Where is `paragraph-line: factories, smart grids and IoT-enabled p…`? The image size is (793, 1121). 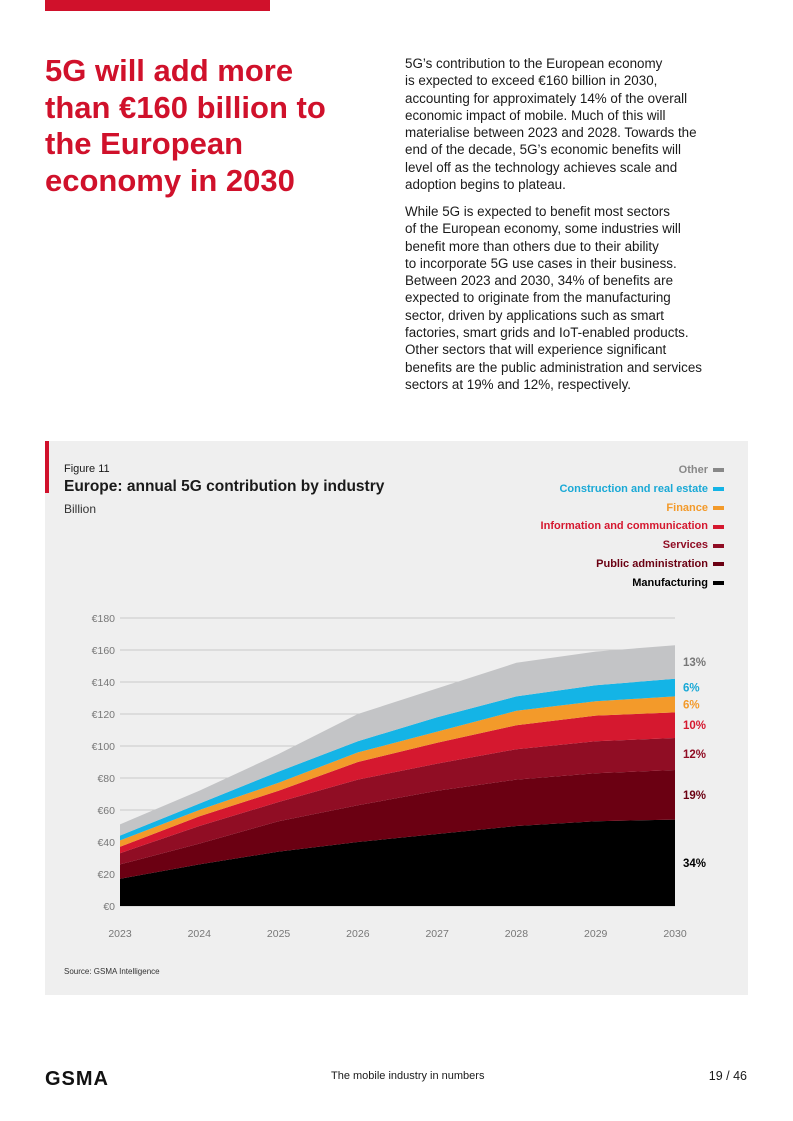 paragraph-line: factories, smart grids and IoT-enabled p… is located at coordinates (547, 333).